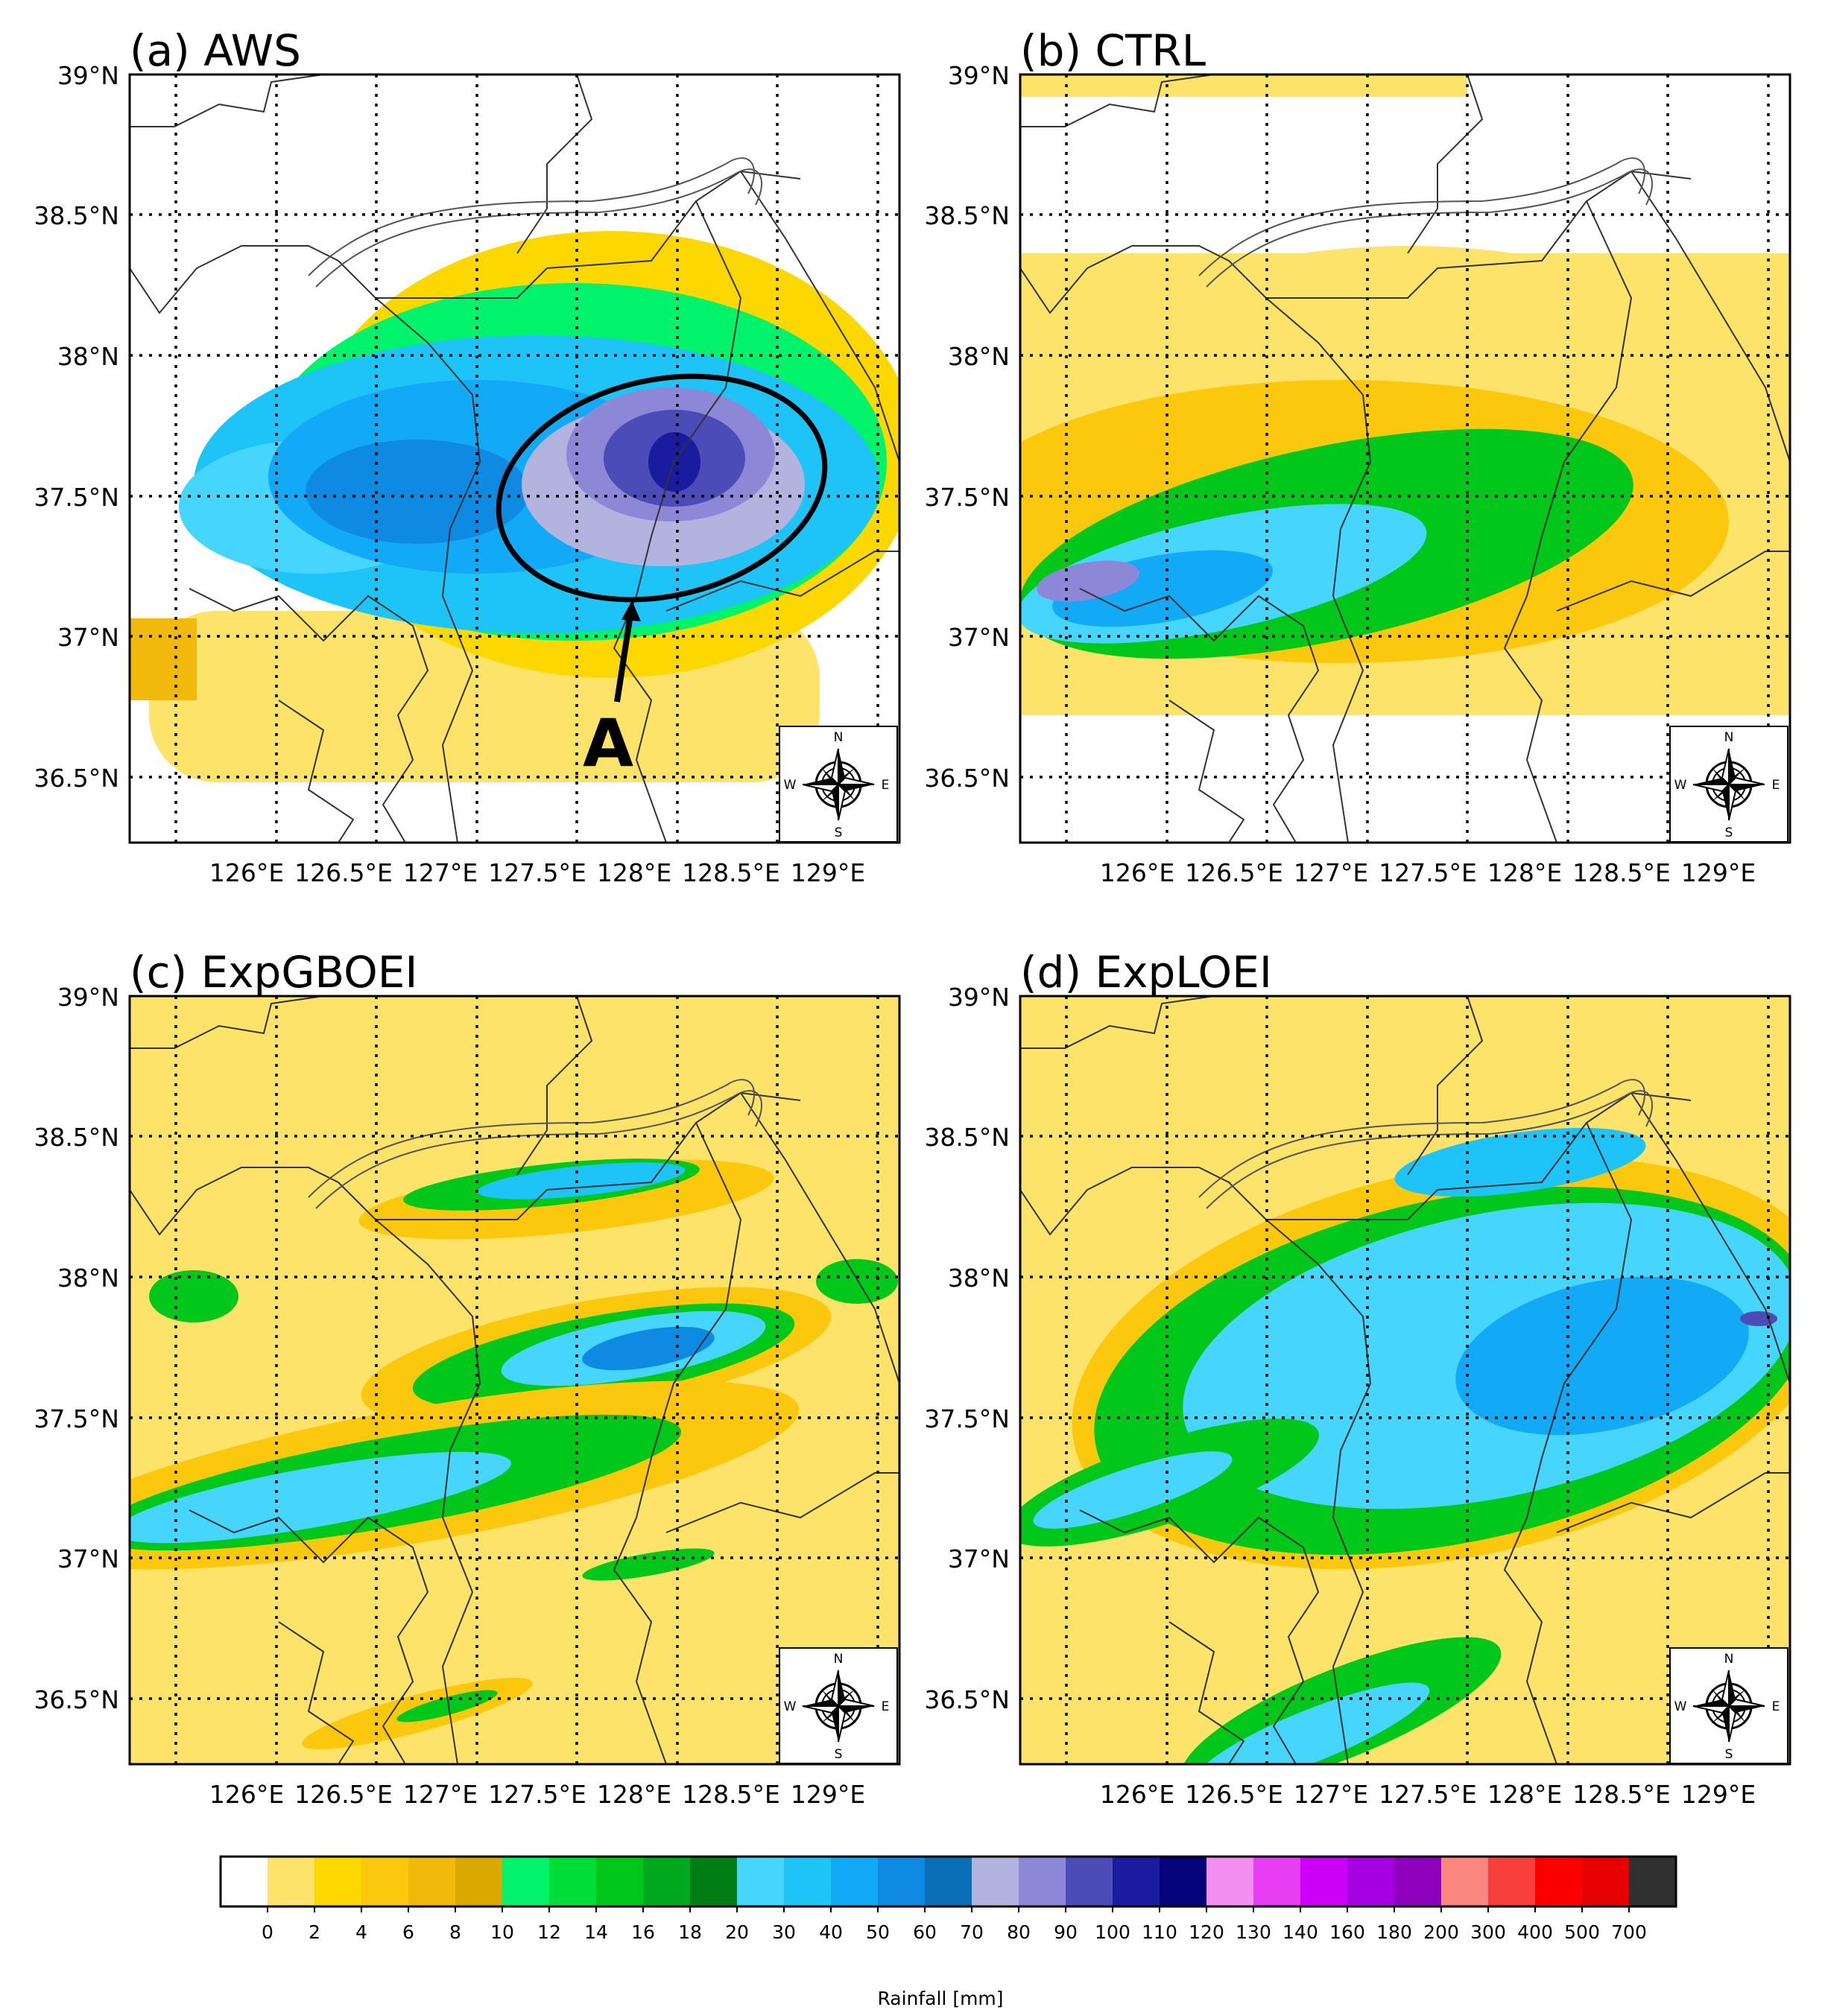 This screenshot has height=2016, width=1825. I want to click on colorbar-tick-label: 50, so click(878, 1932).